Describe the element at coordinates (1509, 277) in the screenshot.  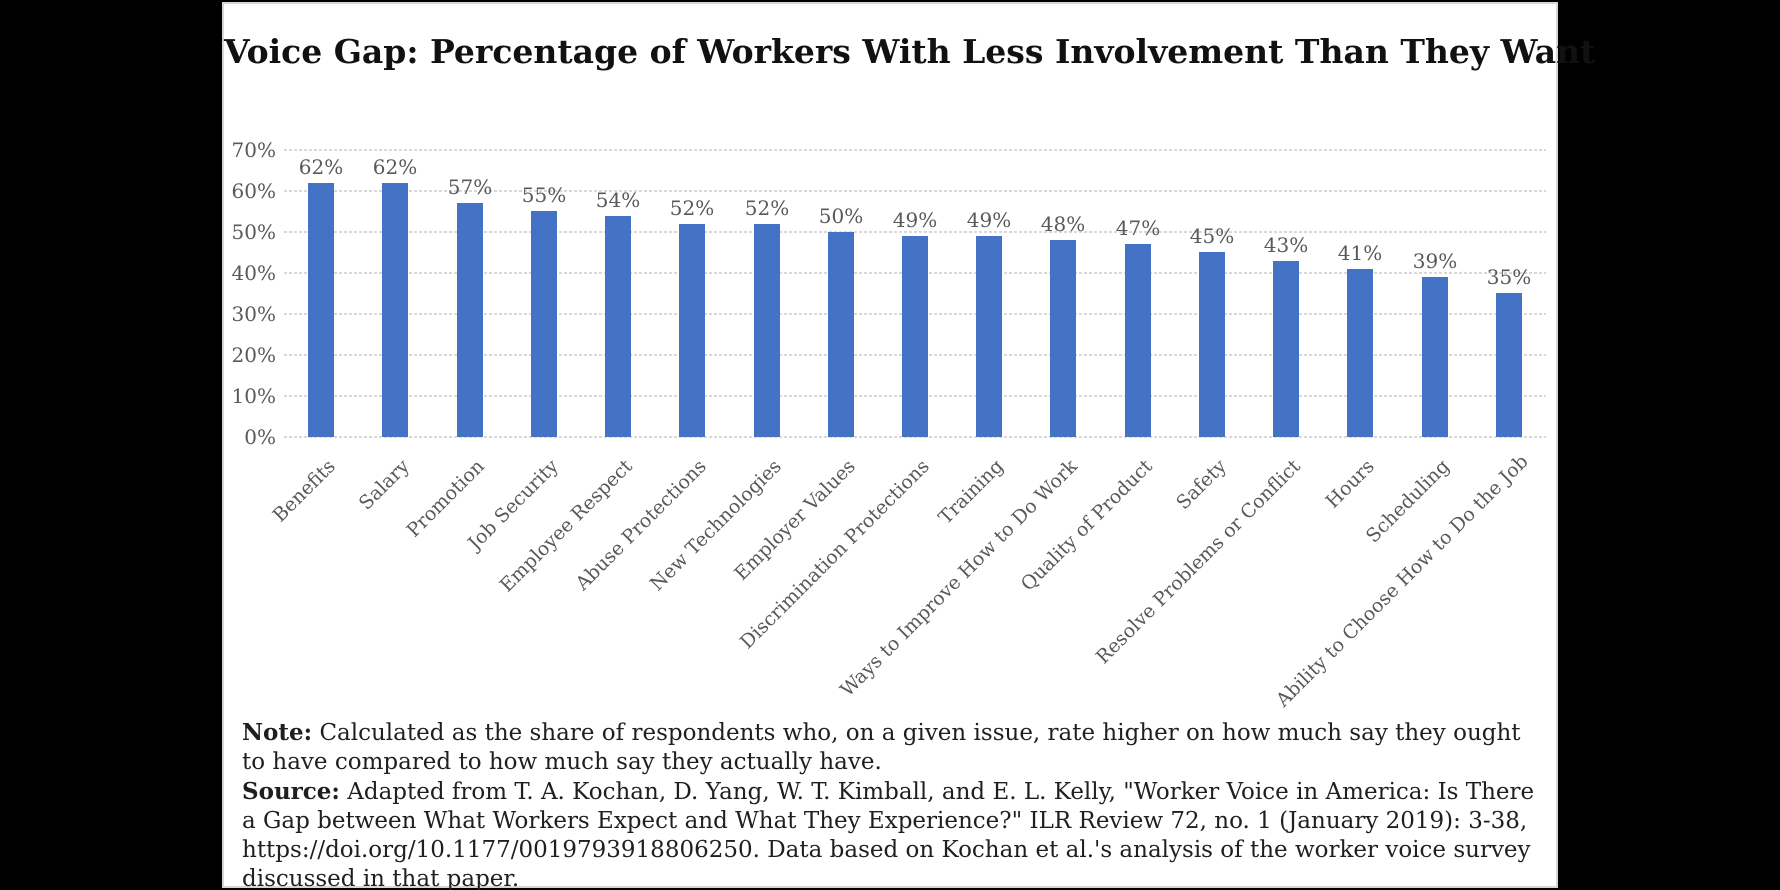
I see `bar-value-label: 35%` at that location.